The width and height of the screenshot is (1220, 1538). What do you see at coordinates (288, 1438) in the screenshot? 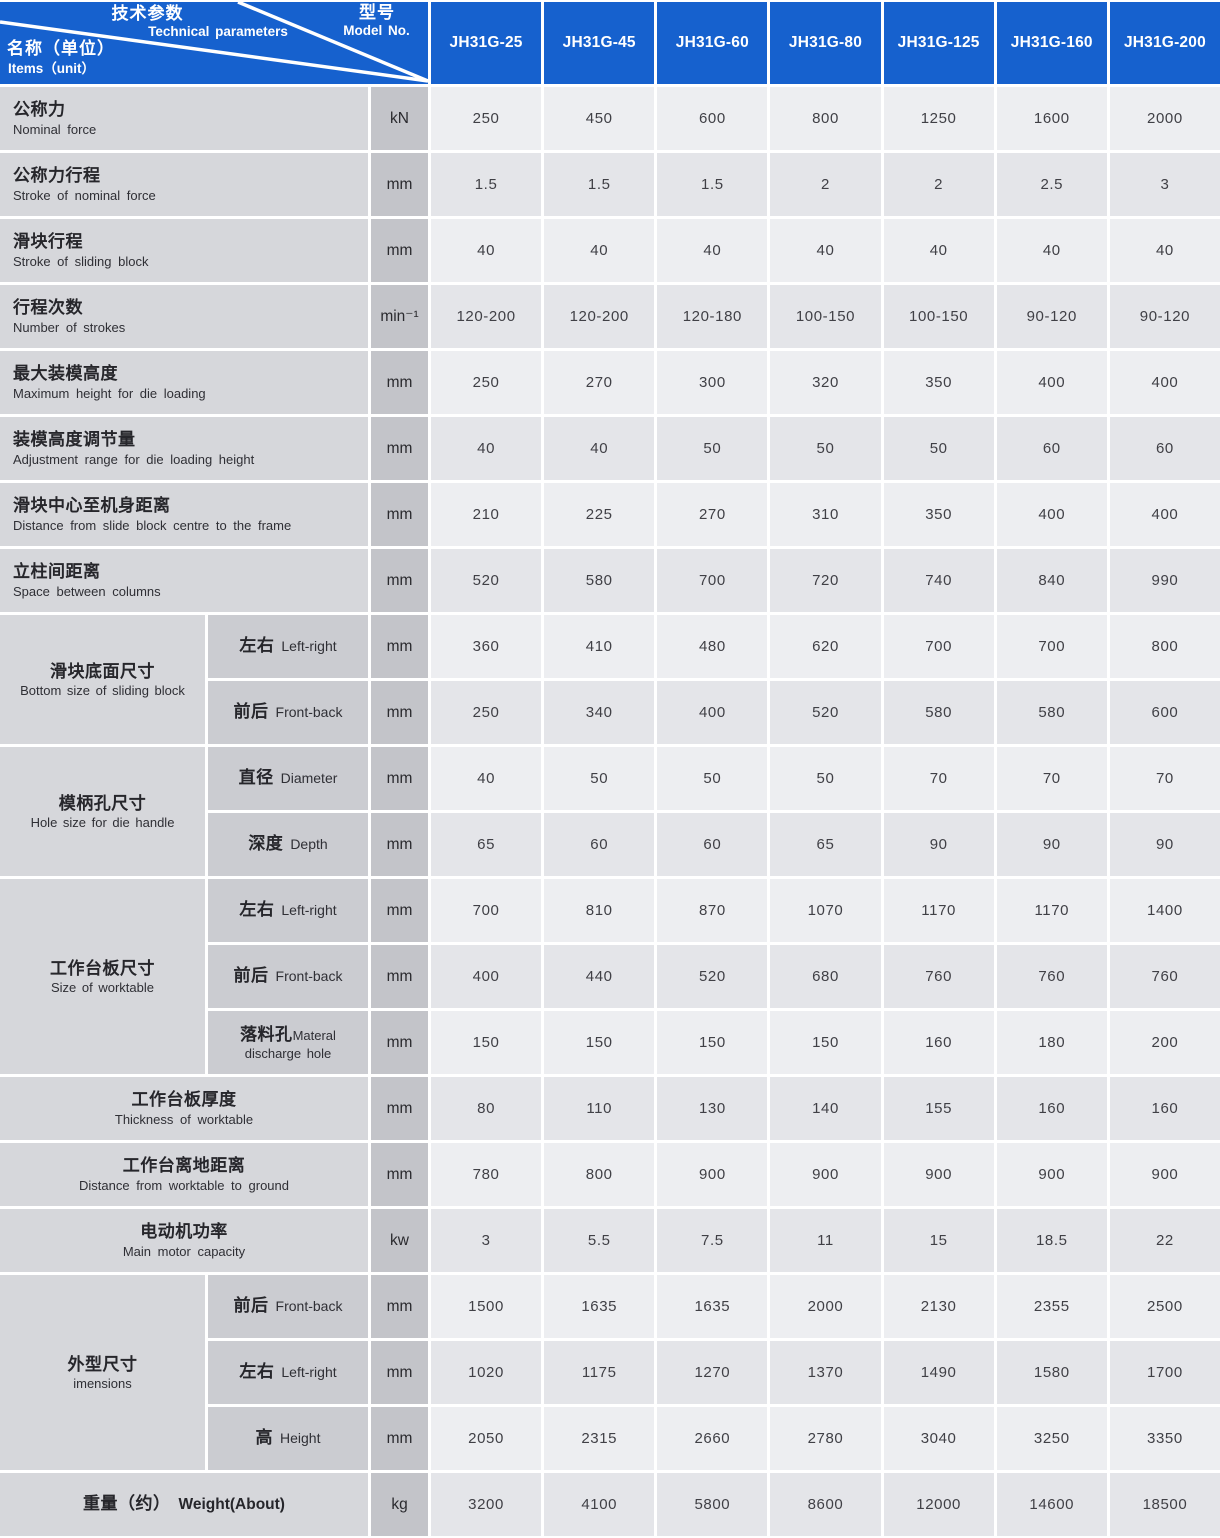
I see `sub-label: 高 Height` at bounding box center [288, 1438].